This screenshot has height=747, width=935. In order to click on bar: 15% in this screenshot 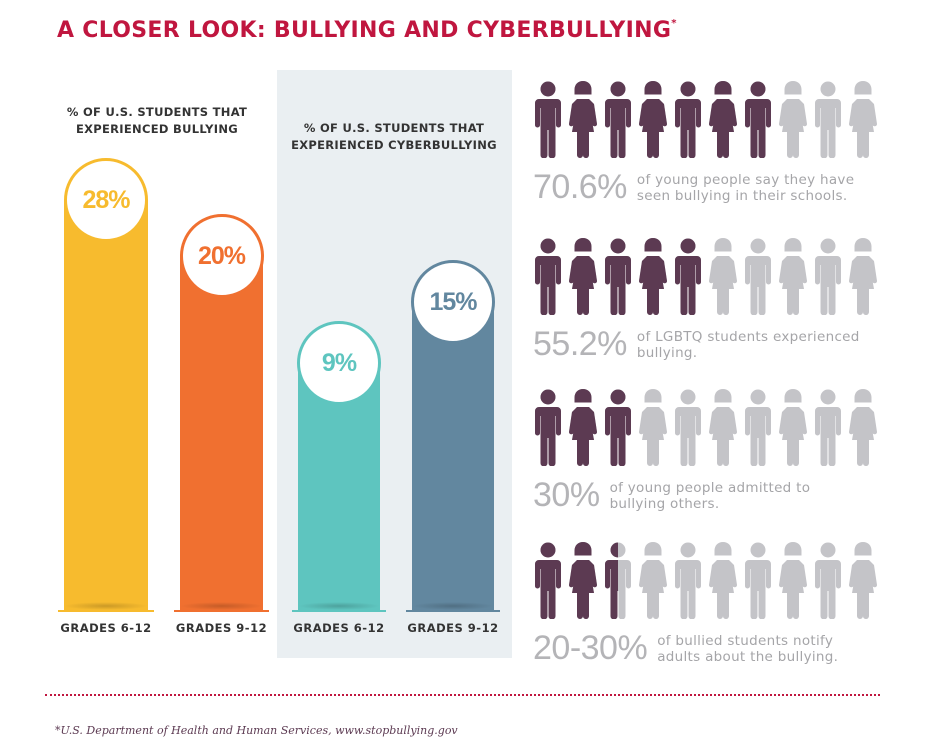, I will do `click(453, 435)`.